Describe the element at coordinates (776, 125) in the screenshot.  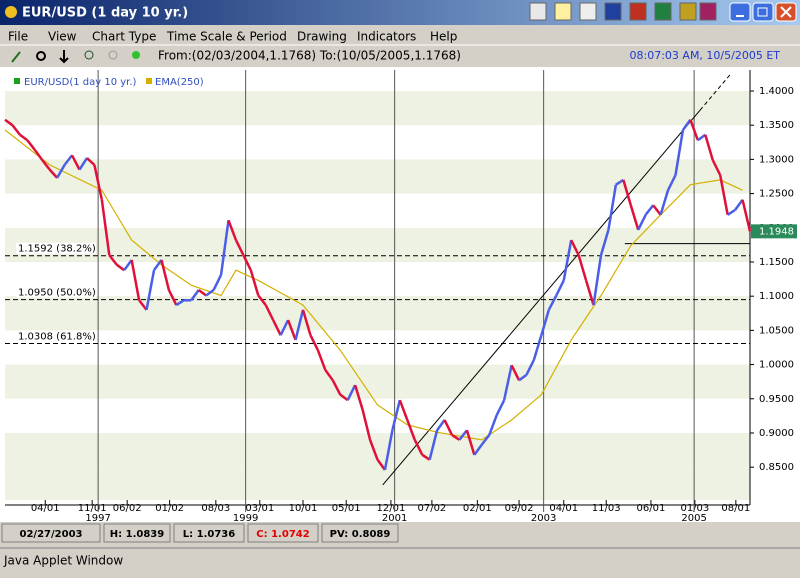
I see `y-tick-label: 1.3500` at that location.